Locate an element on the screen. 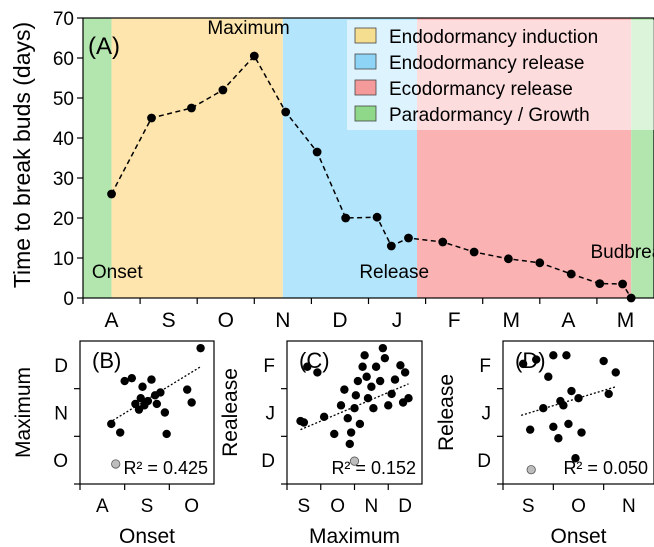 The width and height of the screenshot is (654, 547). legend-label: Endodormancy induction is located at coordinates (493, 37).